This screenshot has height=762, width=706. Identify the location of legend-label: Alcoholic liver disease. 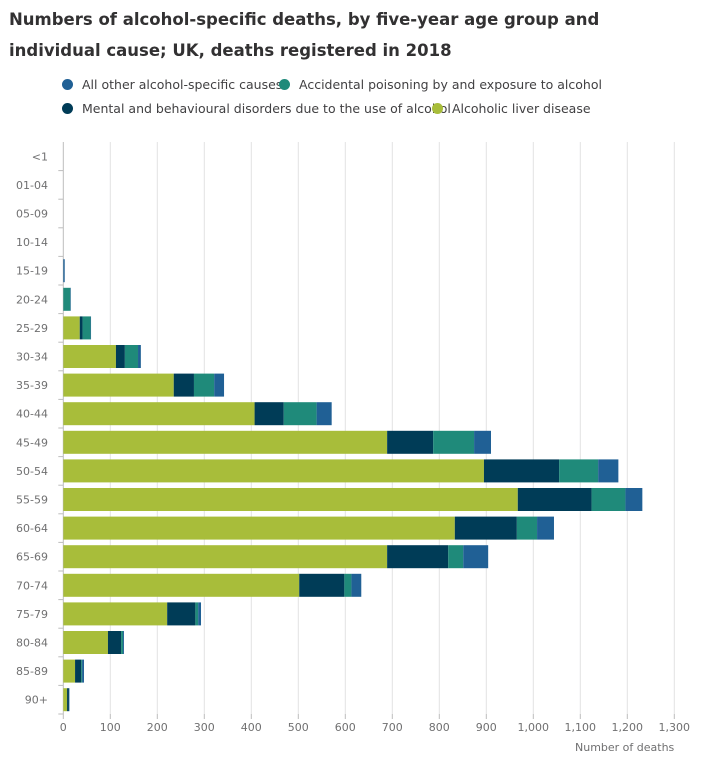
(521, 108).